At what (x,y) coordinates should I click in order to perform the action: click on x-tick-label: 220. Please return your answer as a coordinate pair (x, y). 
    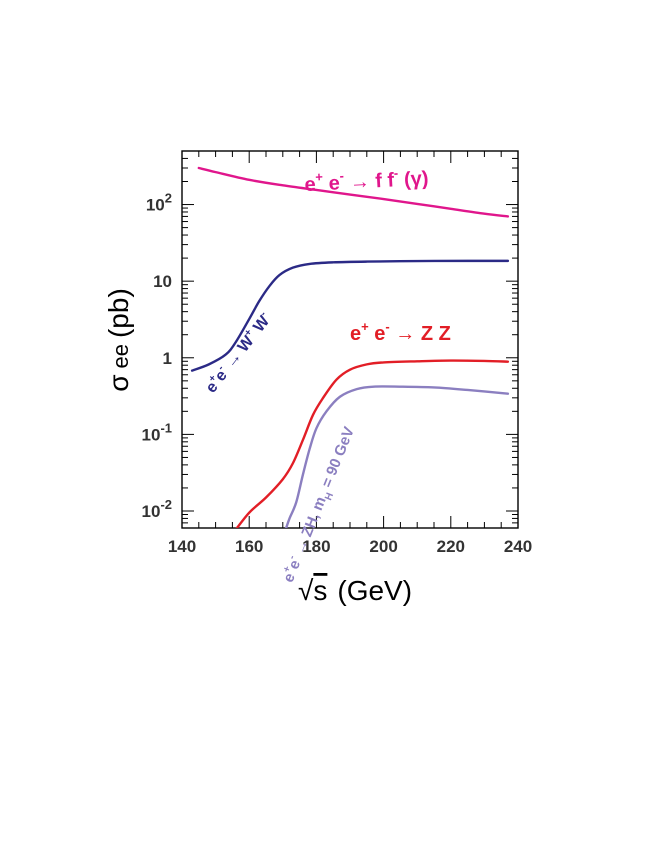
    Looking at the image, I should click on (451, 546).